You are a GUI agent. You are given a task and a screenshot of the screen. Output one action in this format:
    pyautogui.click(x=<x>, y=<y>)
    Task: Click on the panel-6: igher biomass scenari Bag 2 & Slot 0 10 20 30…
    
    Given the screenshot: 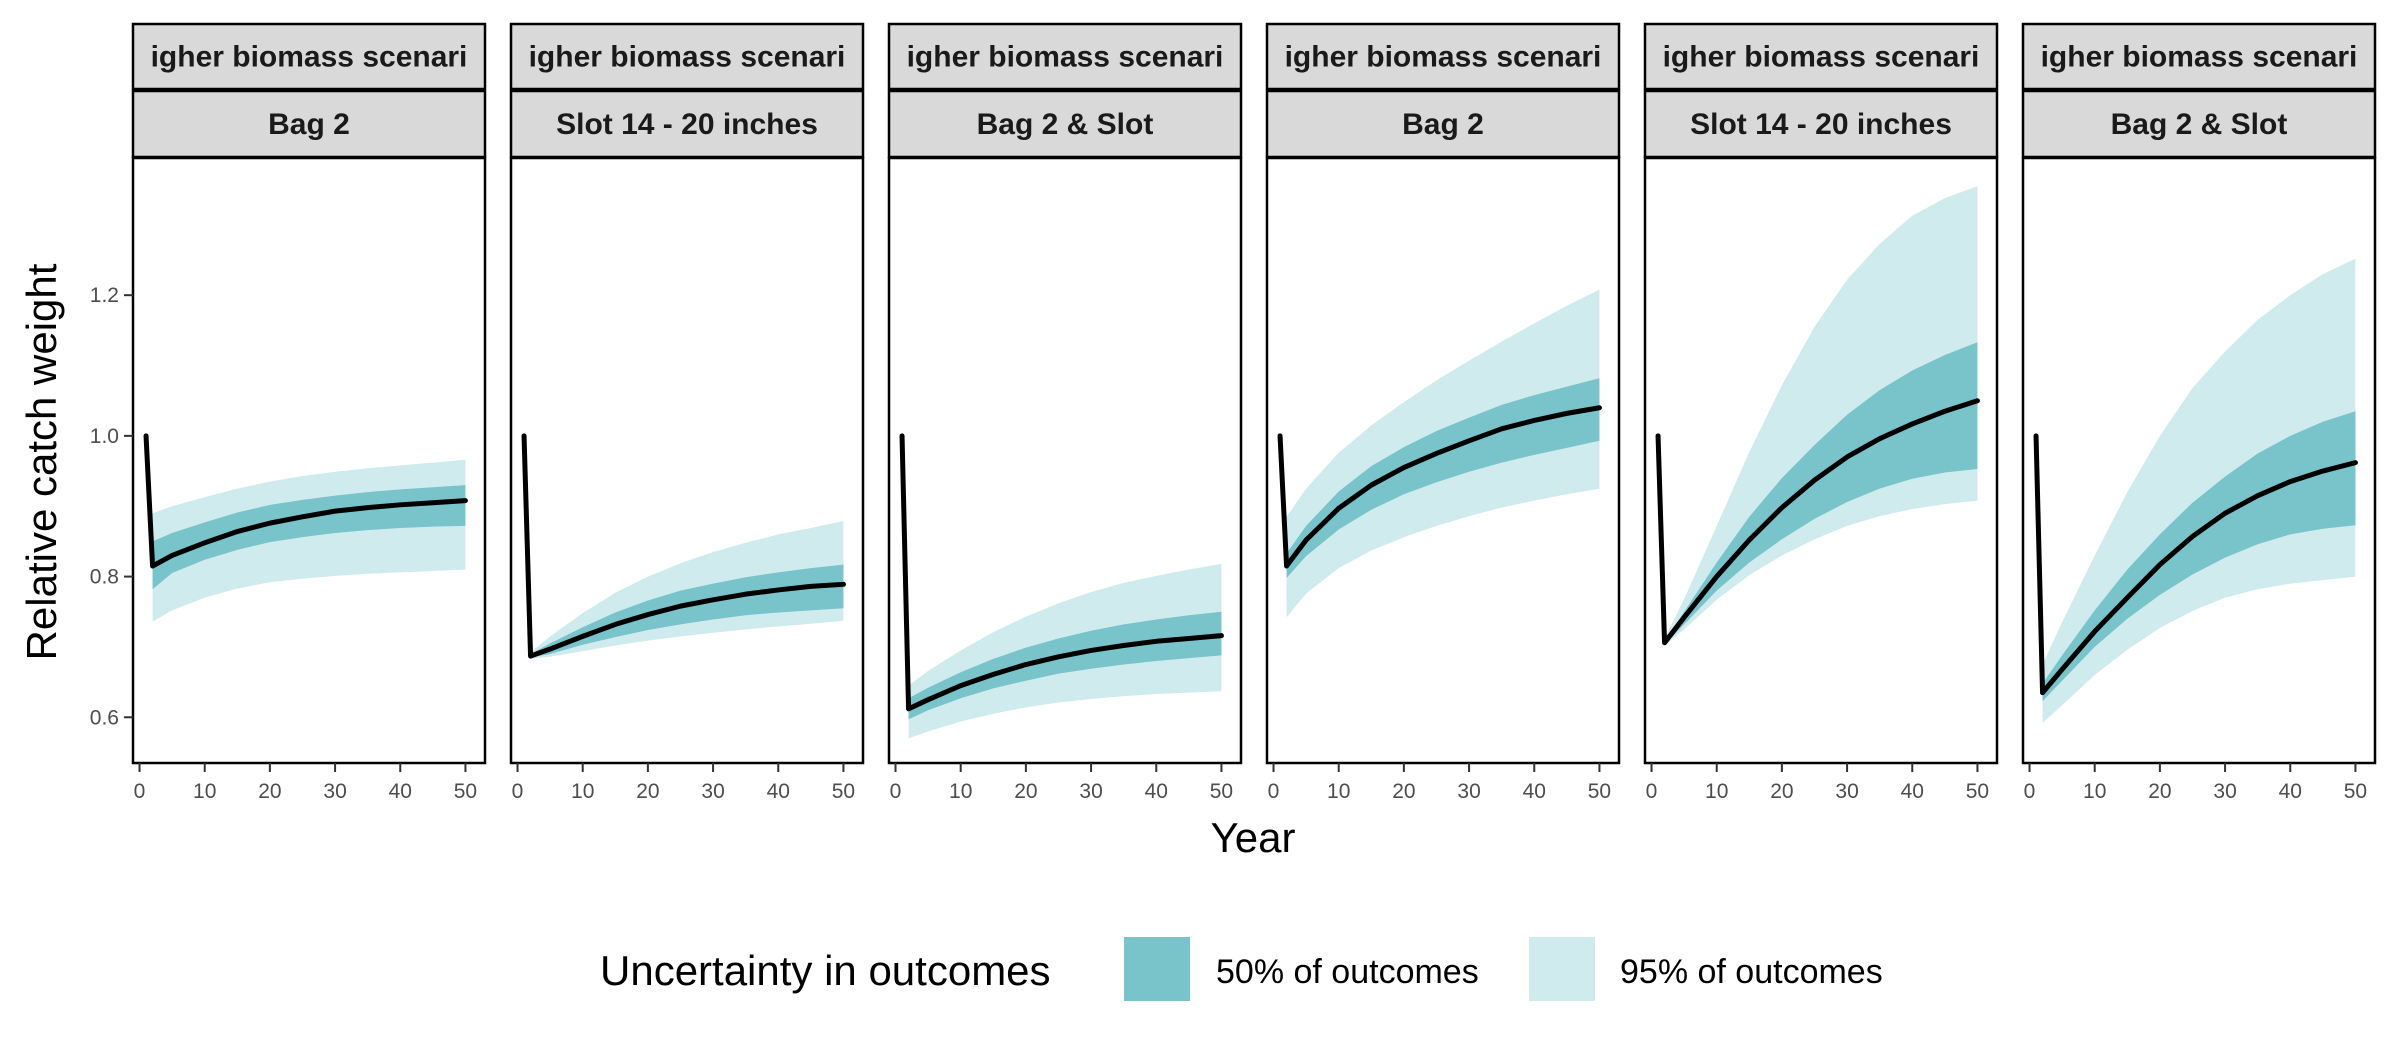 What is the action you would take?
    pyautogui.click(x=2199, y=412)
    